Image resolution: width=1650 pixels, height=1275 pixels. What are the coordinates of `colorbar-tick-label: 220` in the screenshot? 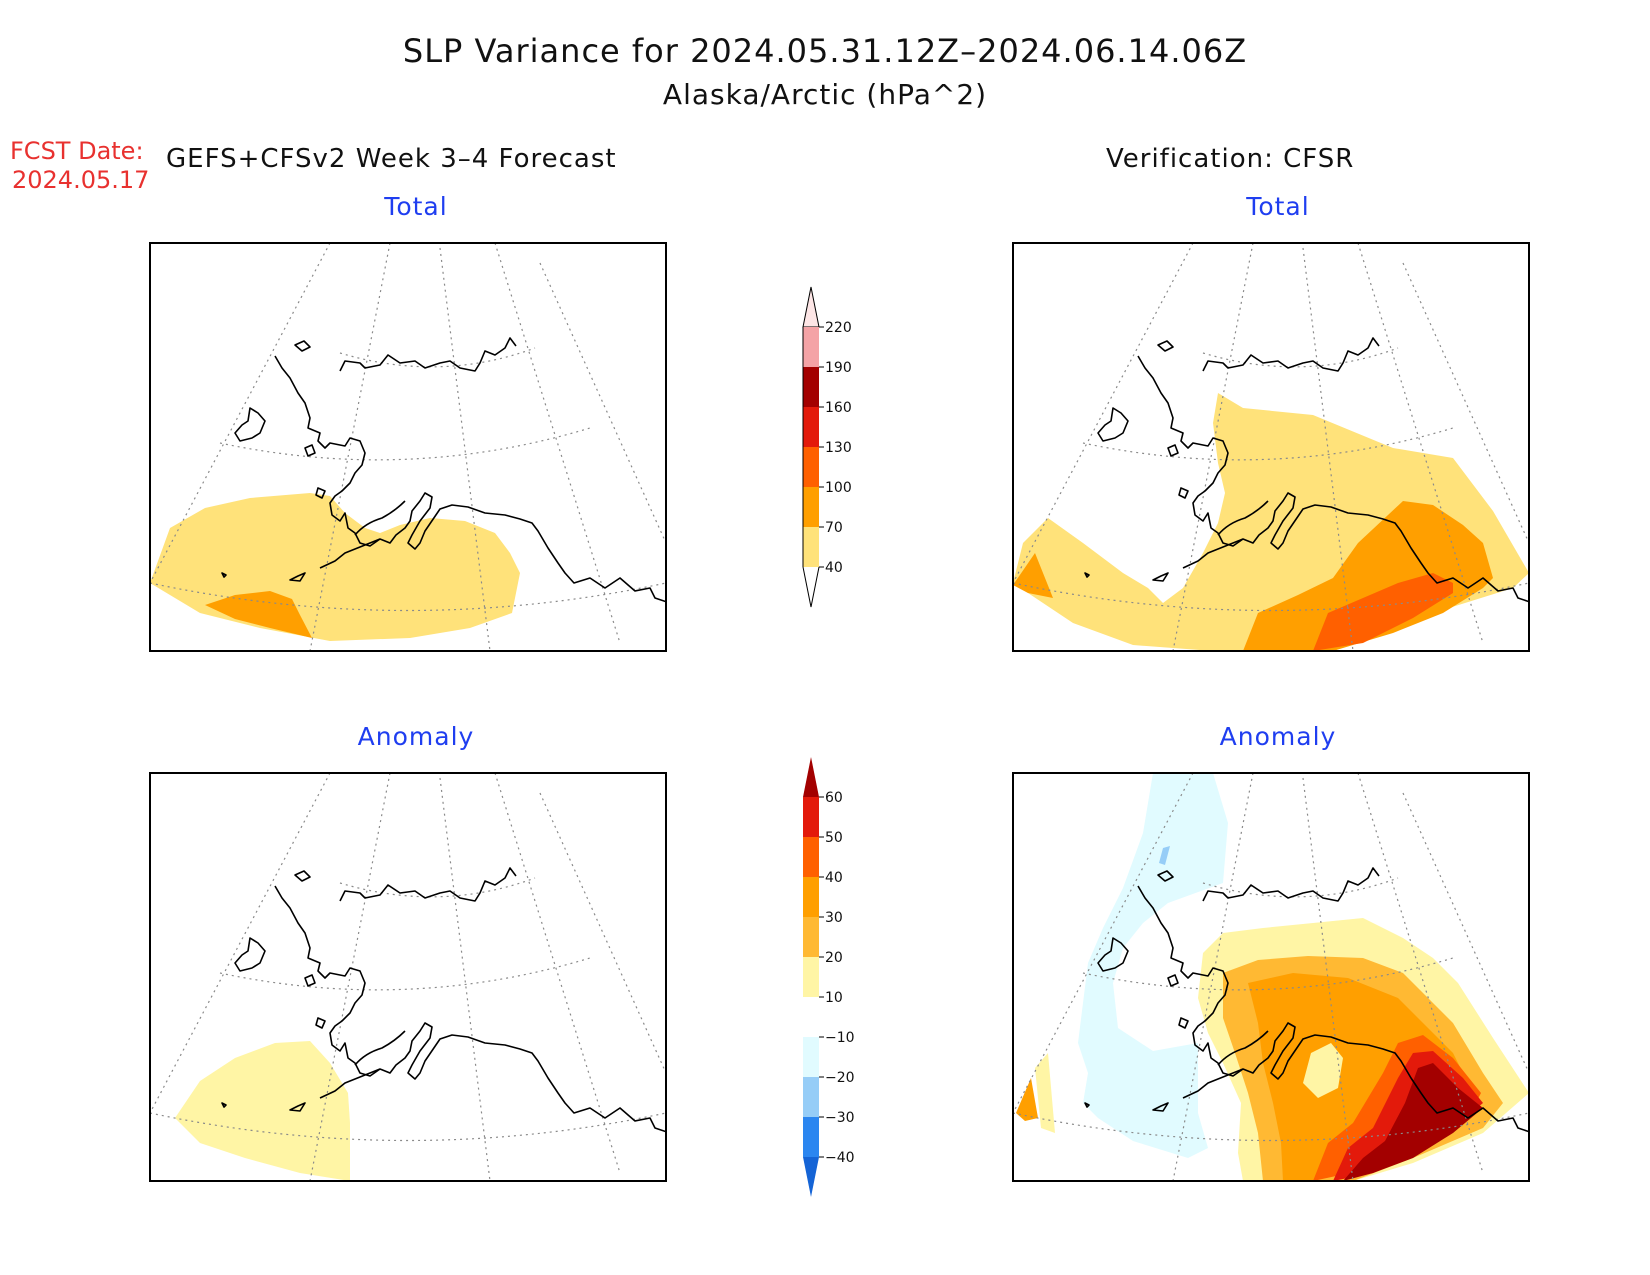 It's located at (838, 328).